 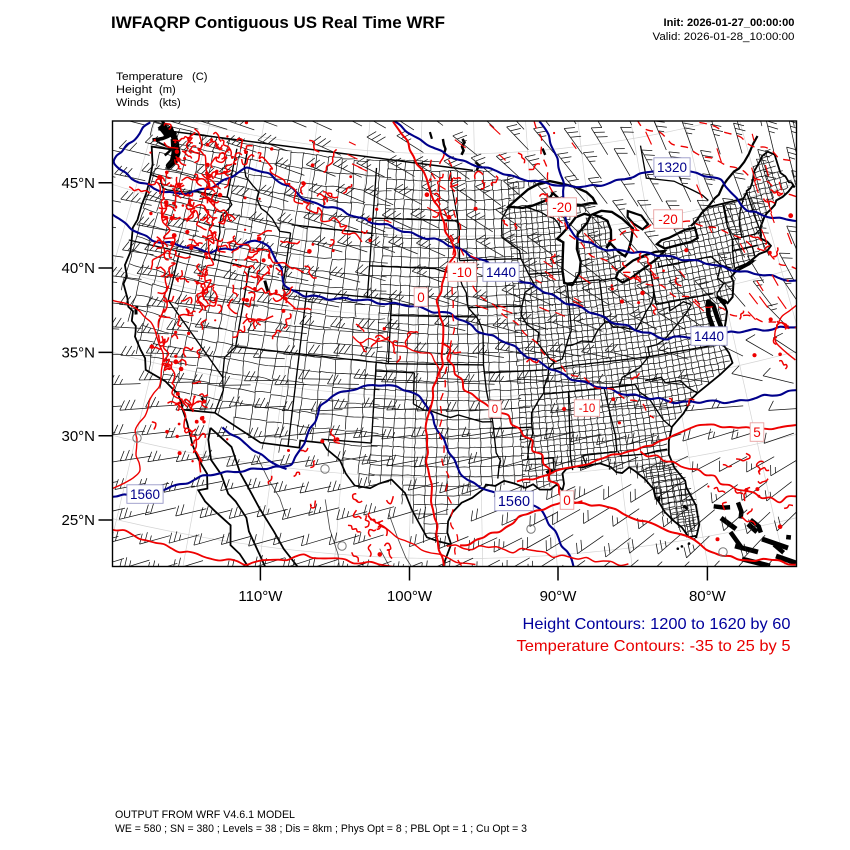 What do you see at coordinates (654, 646) in the screenshot?
I see `svg-text:Temperature Contours: -35 to 2: Temperature Contours: -35 to 25 by 5` at bounding box center [654, 646].